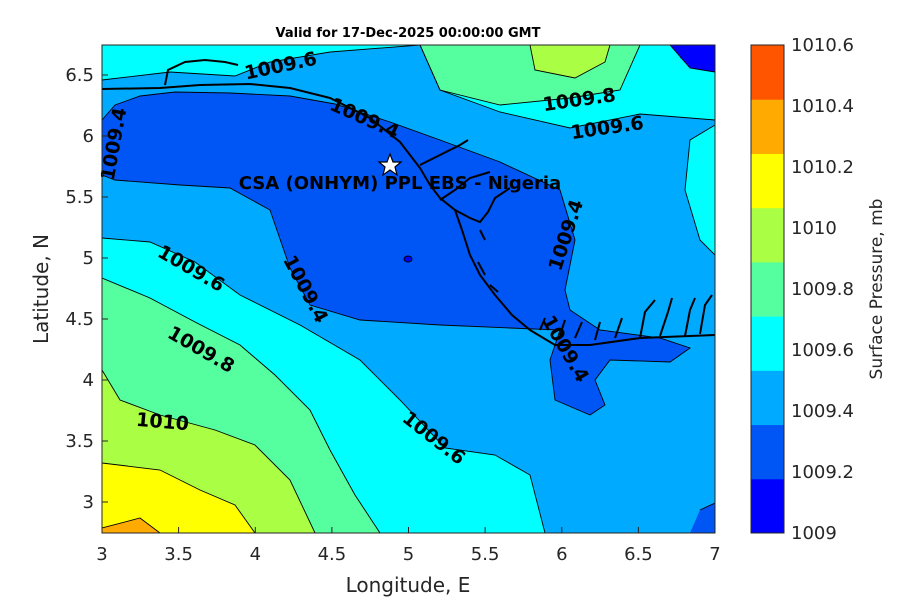 The image size is (900, 600). What do you see at coordinates (408, 585) in the screenshot?
I see `x-axis-label: Longitude, E` at bounding box center [408, 585].